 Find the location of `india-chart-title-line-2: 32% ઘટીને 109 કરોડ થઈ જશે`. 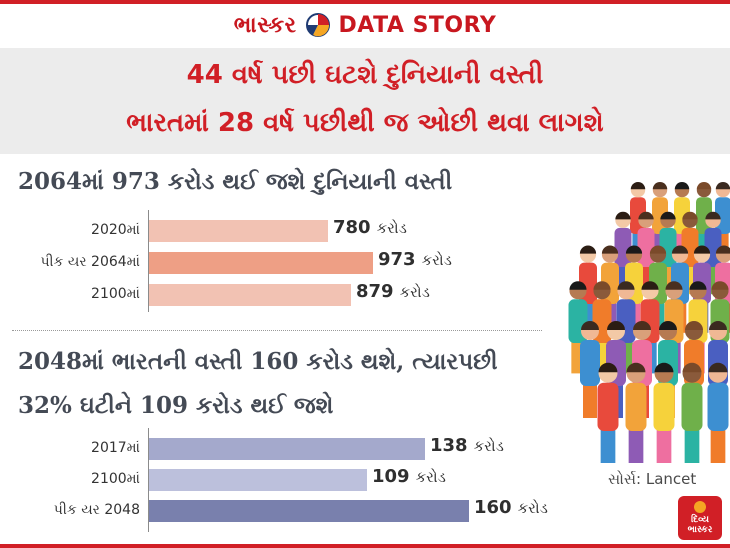

india-chart-title-line-2: 32% ઘટીને 109 કરોડ થઈ જશે is located at coordinates (176, 405).